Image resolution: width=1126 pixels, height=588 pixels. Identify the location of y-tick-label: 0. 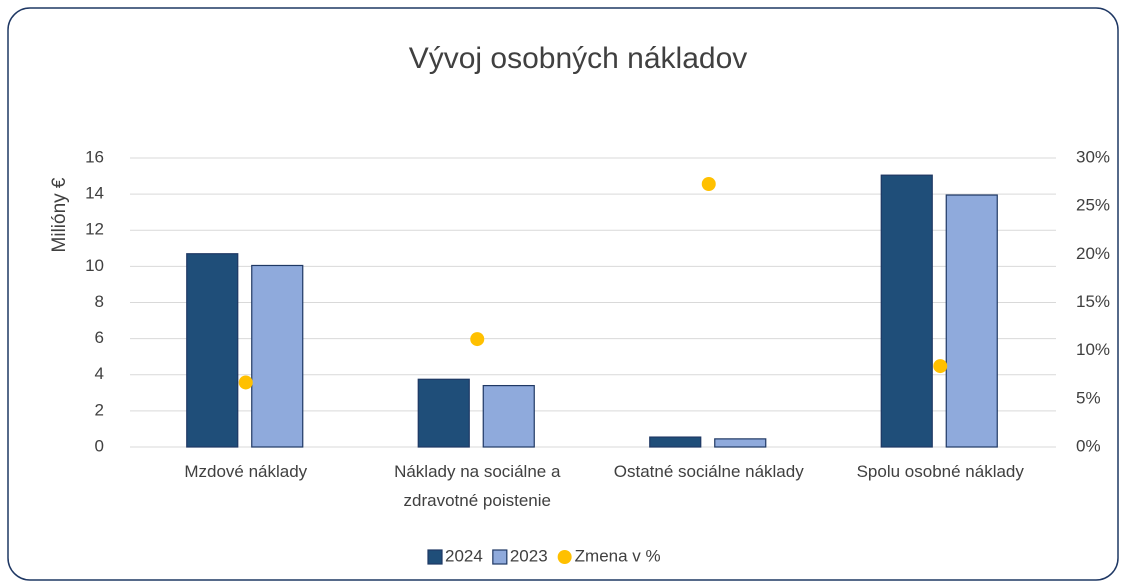
(99, 445).